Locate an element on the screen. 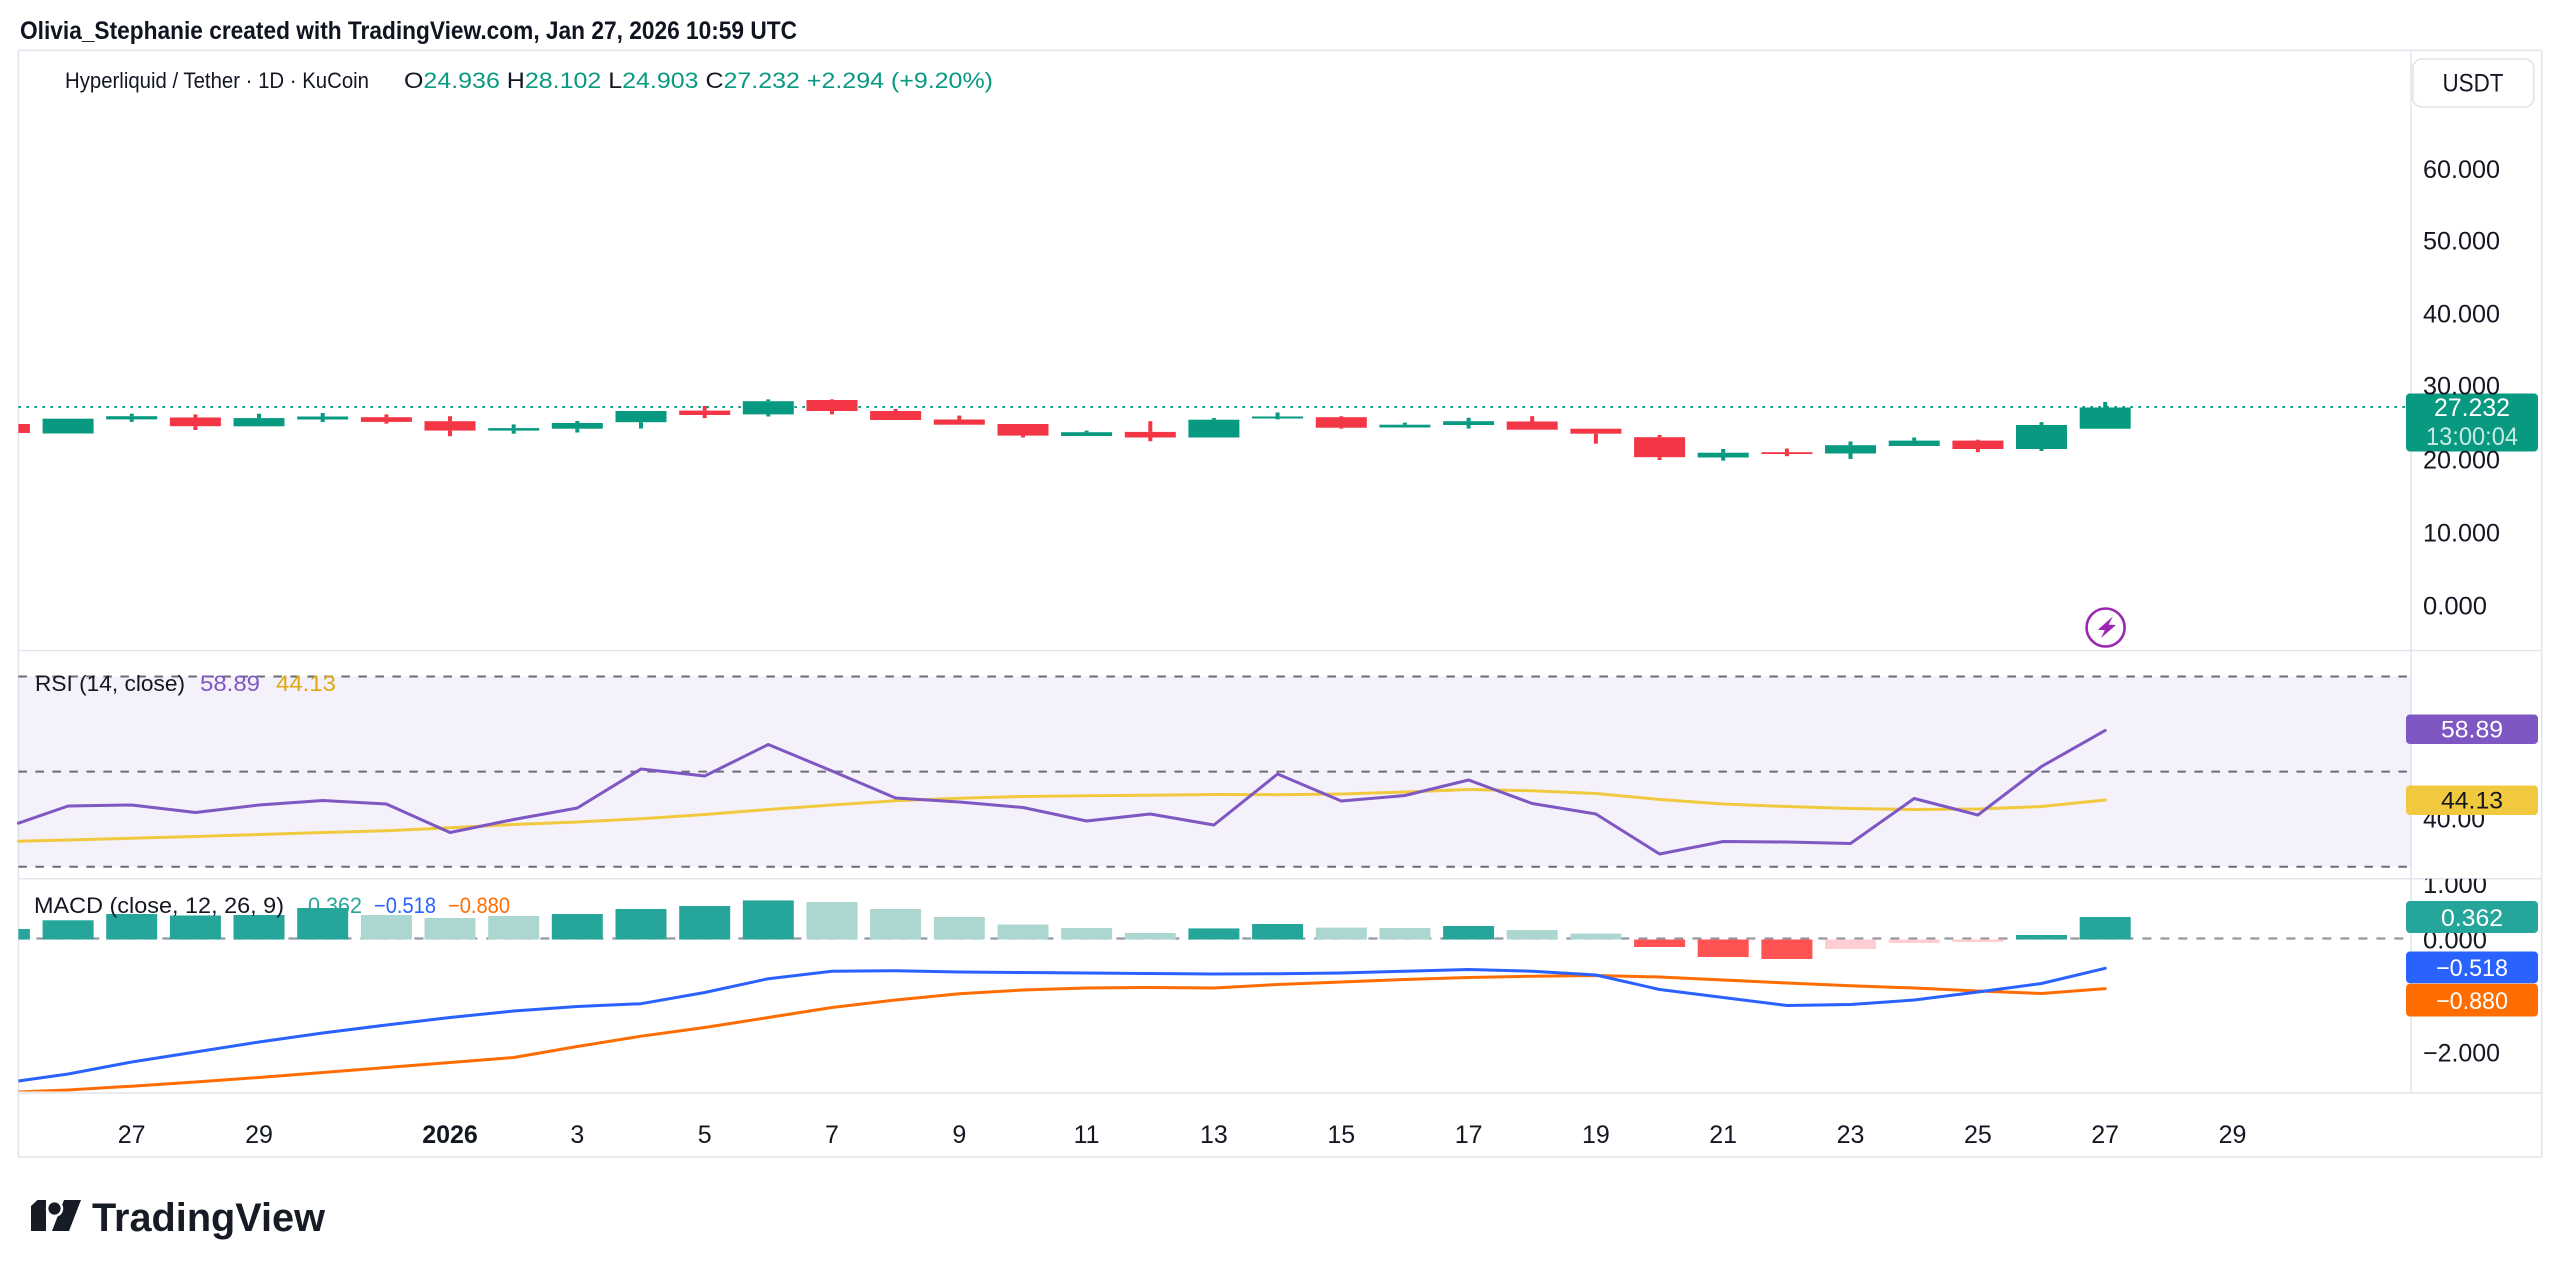  svg-text: 27.232 is located at coordinates (2472, 408).